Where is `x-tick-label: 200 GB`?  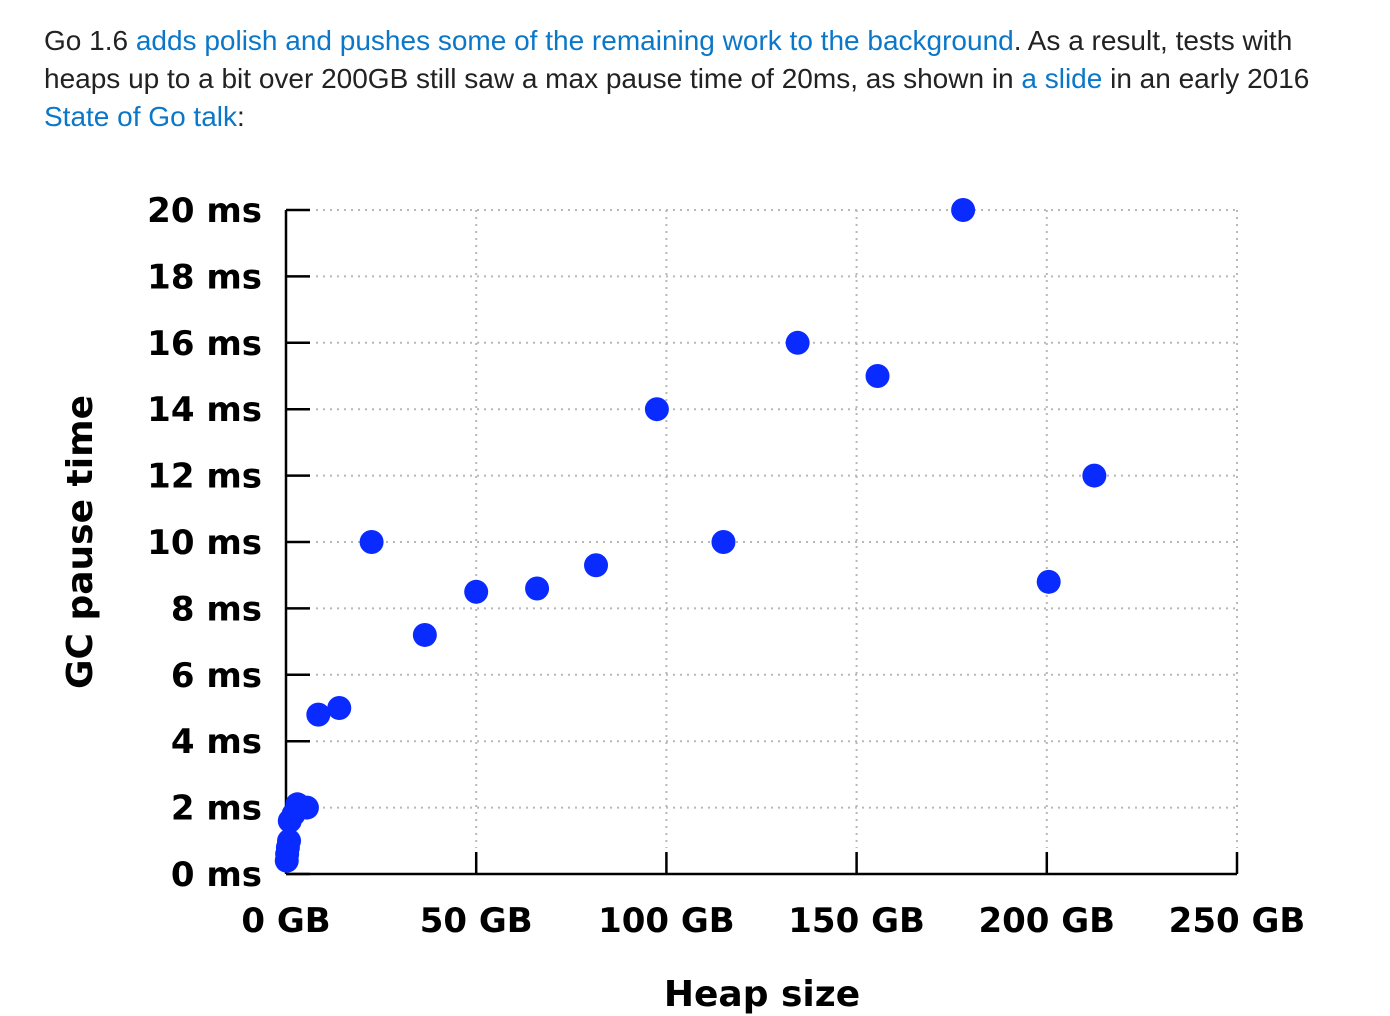
x-tick-label: 200 GB is located at coordinates (1046, 921).